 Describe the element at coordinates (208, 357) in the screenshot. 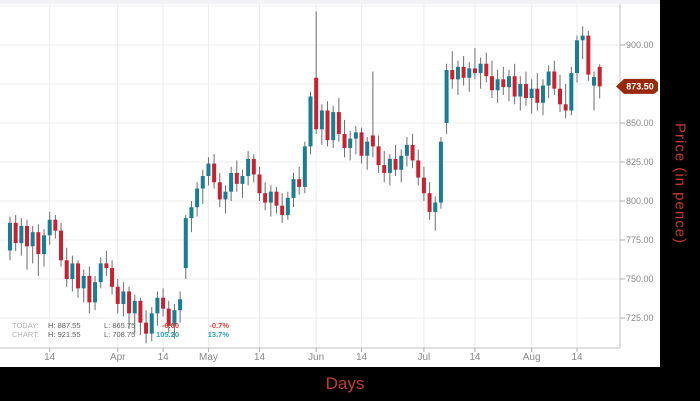

I see `x-tick-label: May` at that location.